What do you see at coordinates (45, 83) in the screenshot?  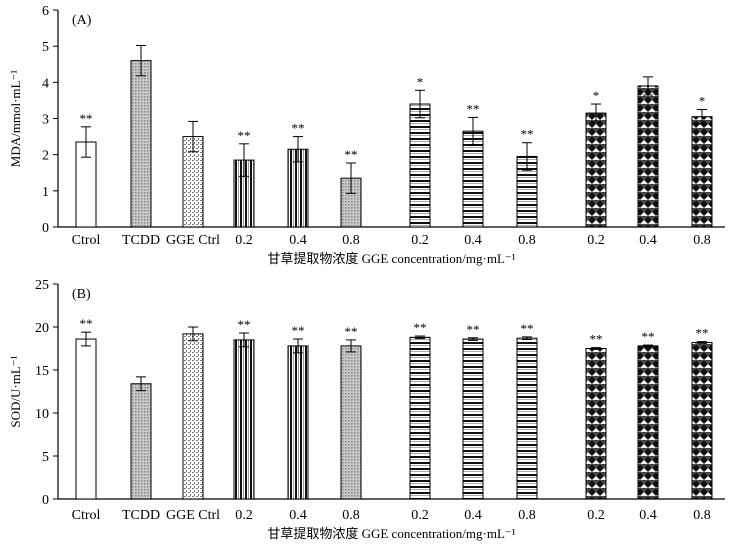 I see `y-tick-label: 4` at bounding box center [45, 83].